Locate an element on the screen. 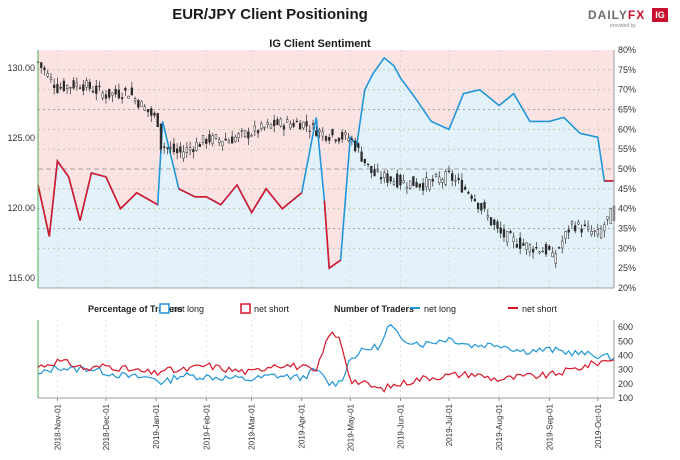  pct-tick-label: 60% is located at coordinates (627, 129).